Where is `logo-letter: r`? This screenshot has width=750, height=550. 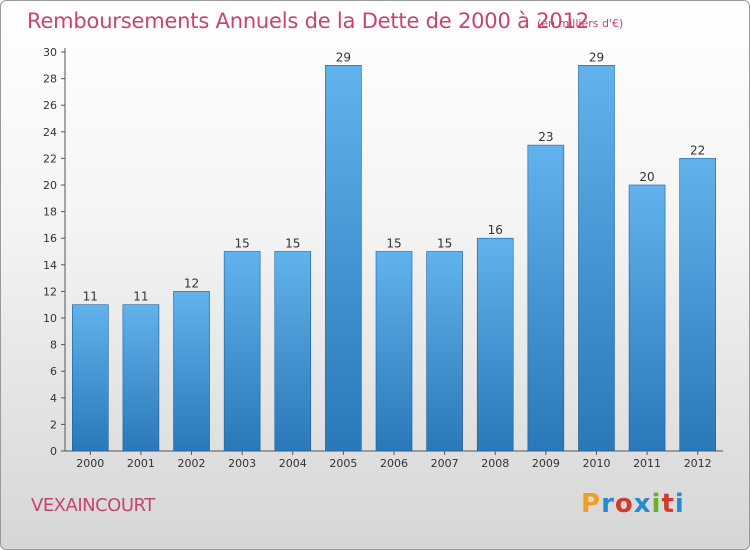
logo-letter: r is located at coordinates (608, 504).